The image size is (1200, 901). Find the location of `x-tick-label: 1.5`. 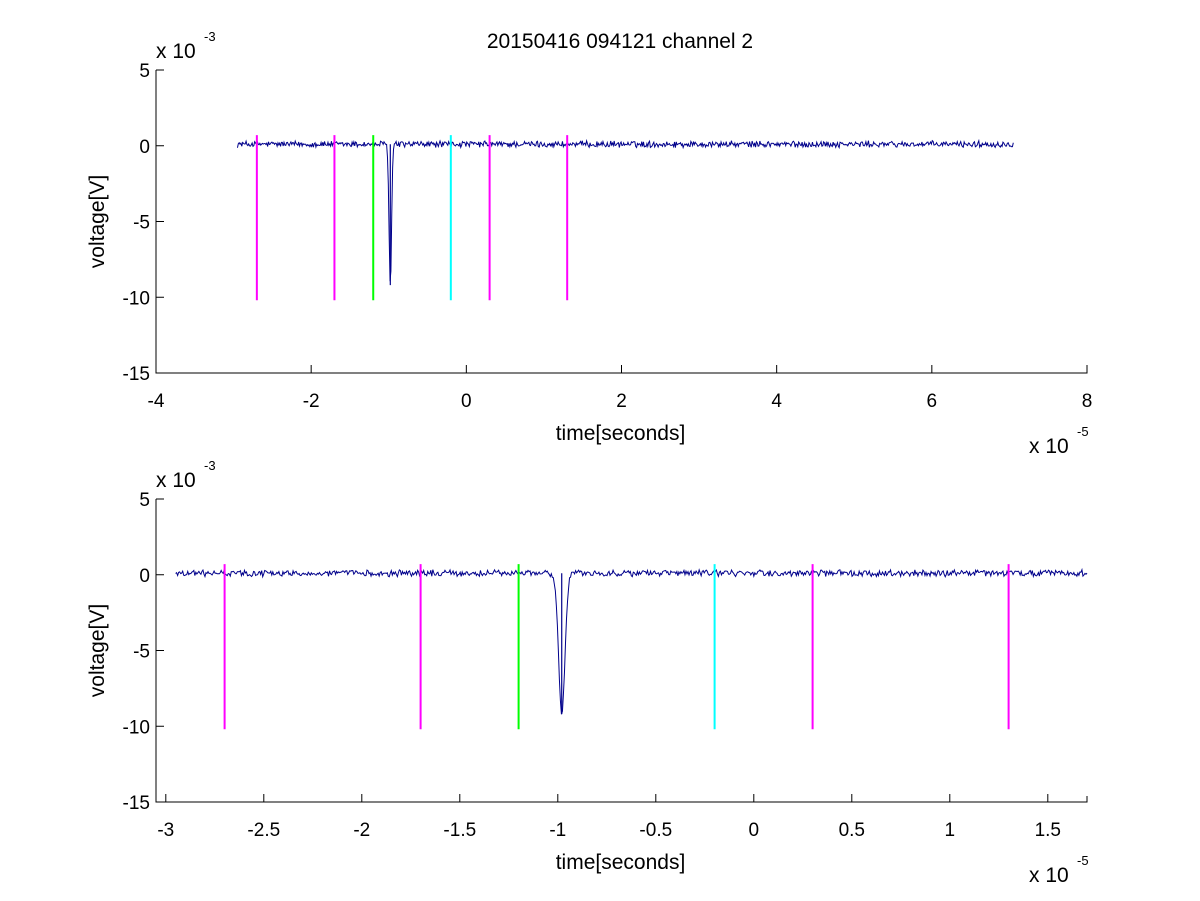

x-tick-label: 1.5 is located at coordinates (1048, 830).